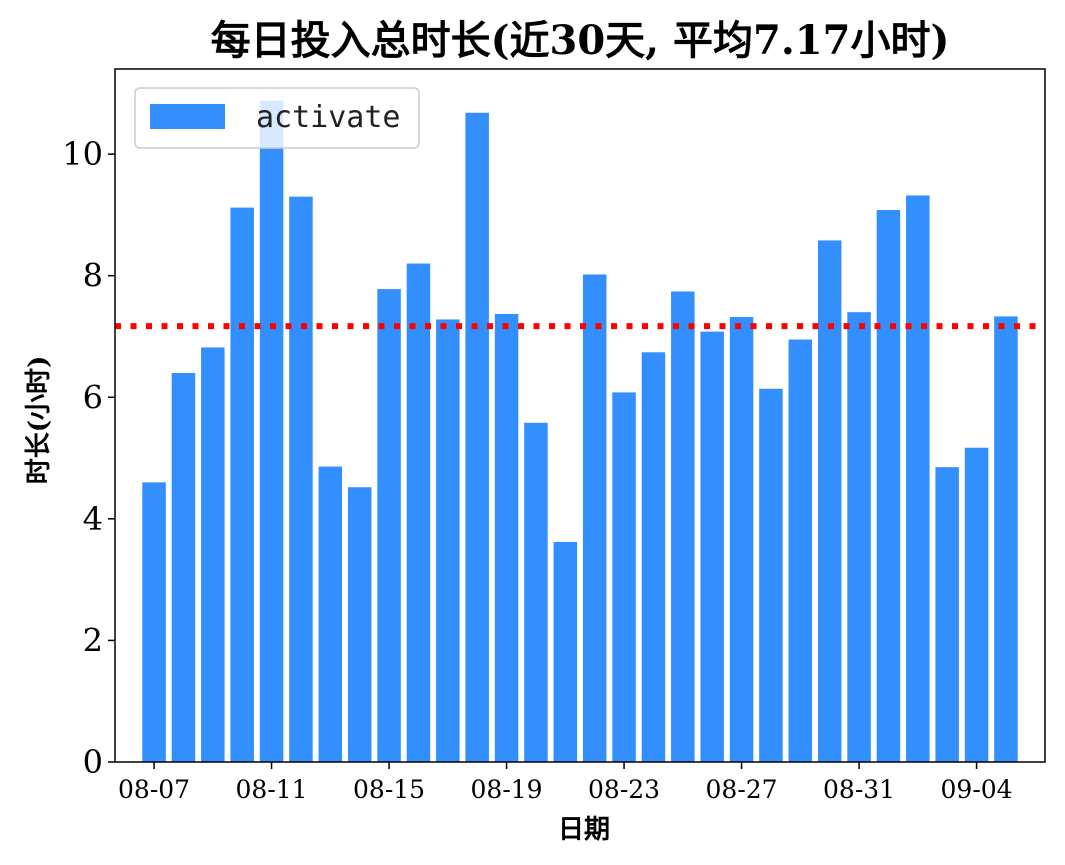 The image size is (1065, 865). I want to click on x-tick-label-08-07: 08-07, so click(154, 789).